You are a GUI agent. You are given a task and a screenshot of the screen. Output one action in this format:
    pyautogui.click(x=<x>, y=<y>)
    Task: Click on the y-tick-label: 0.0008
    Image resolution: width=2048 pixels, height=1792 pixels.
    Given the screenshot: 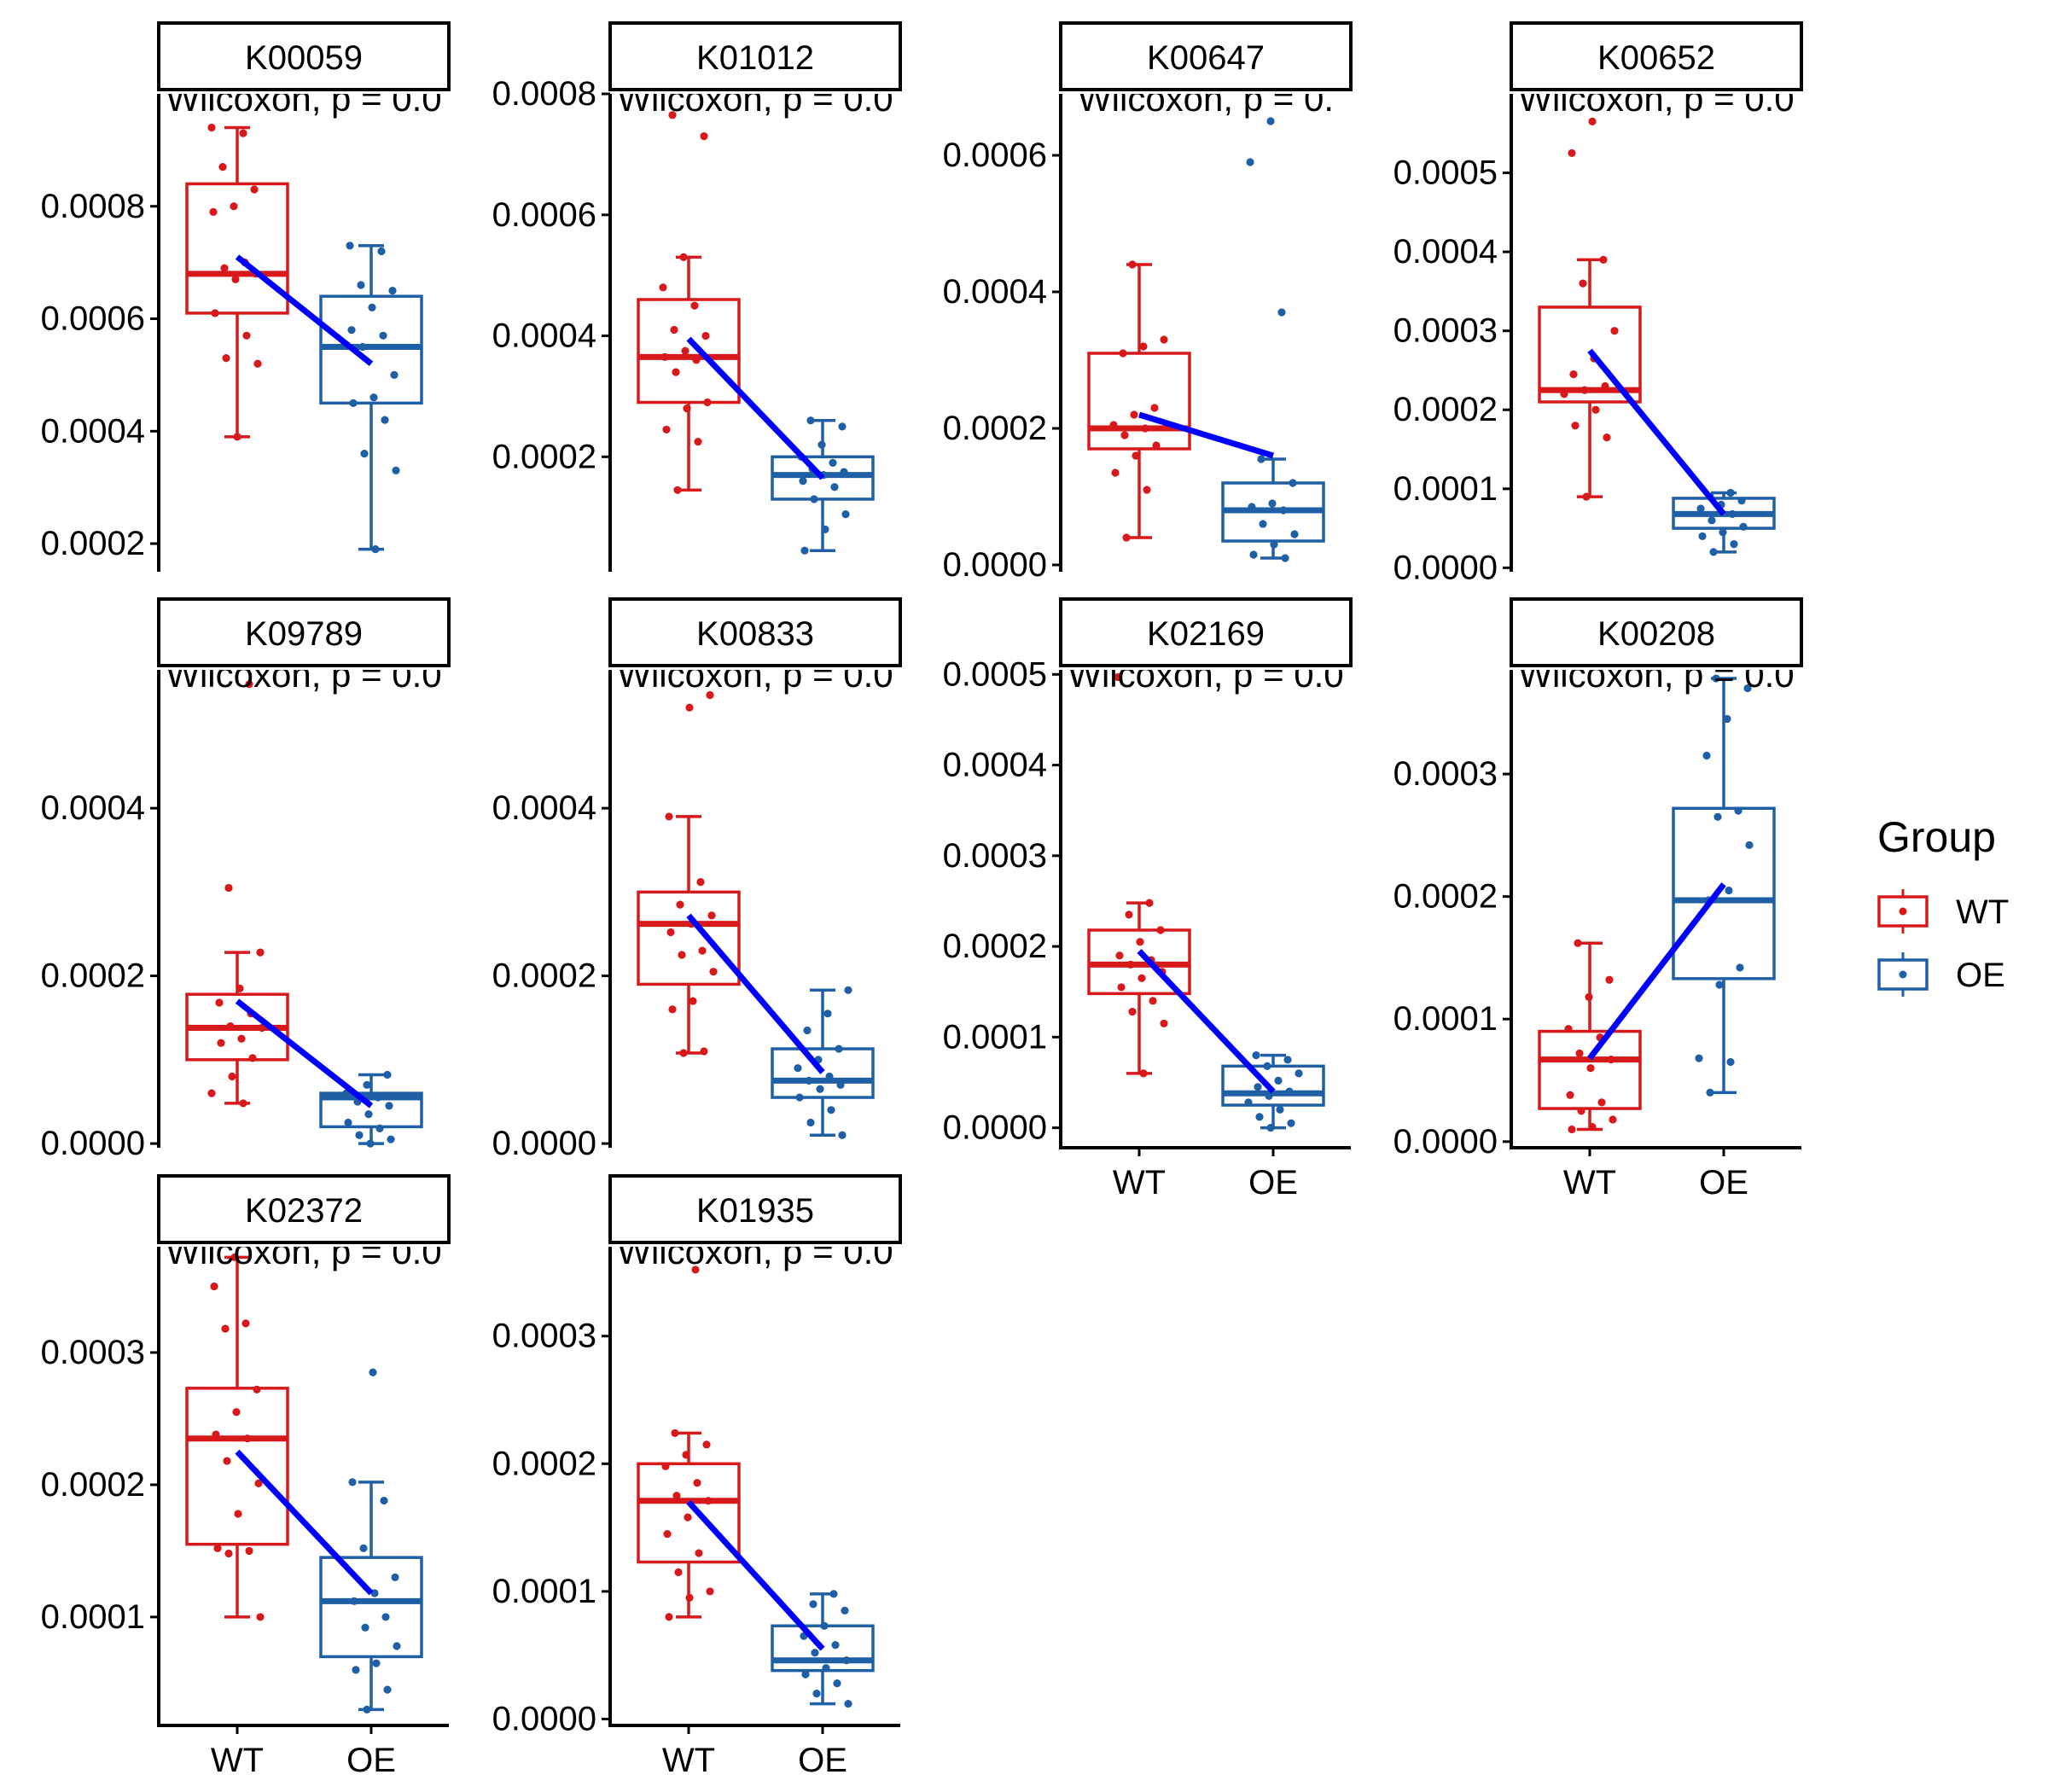 What is the action you would take?
    pyautogui.click(x=544, y=94)
    